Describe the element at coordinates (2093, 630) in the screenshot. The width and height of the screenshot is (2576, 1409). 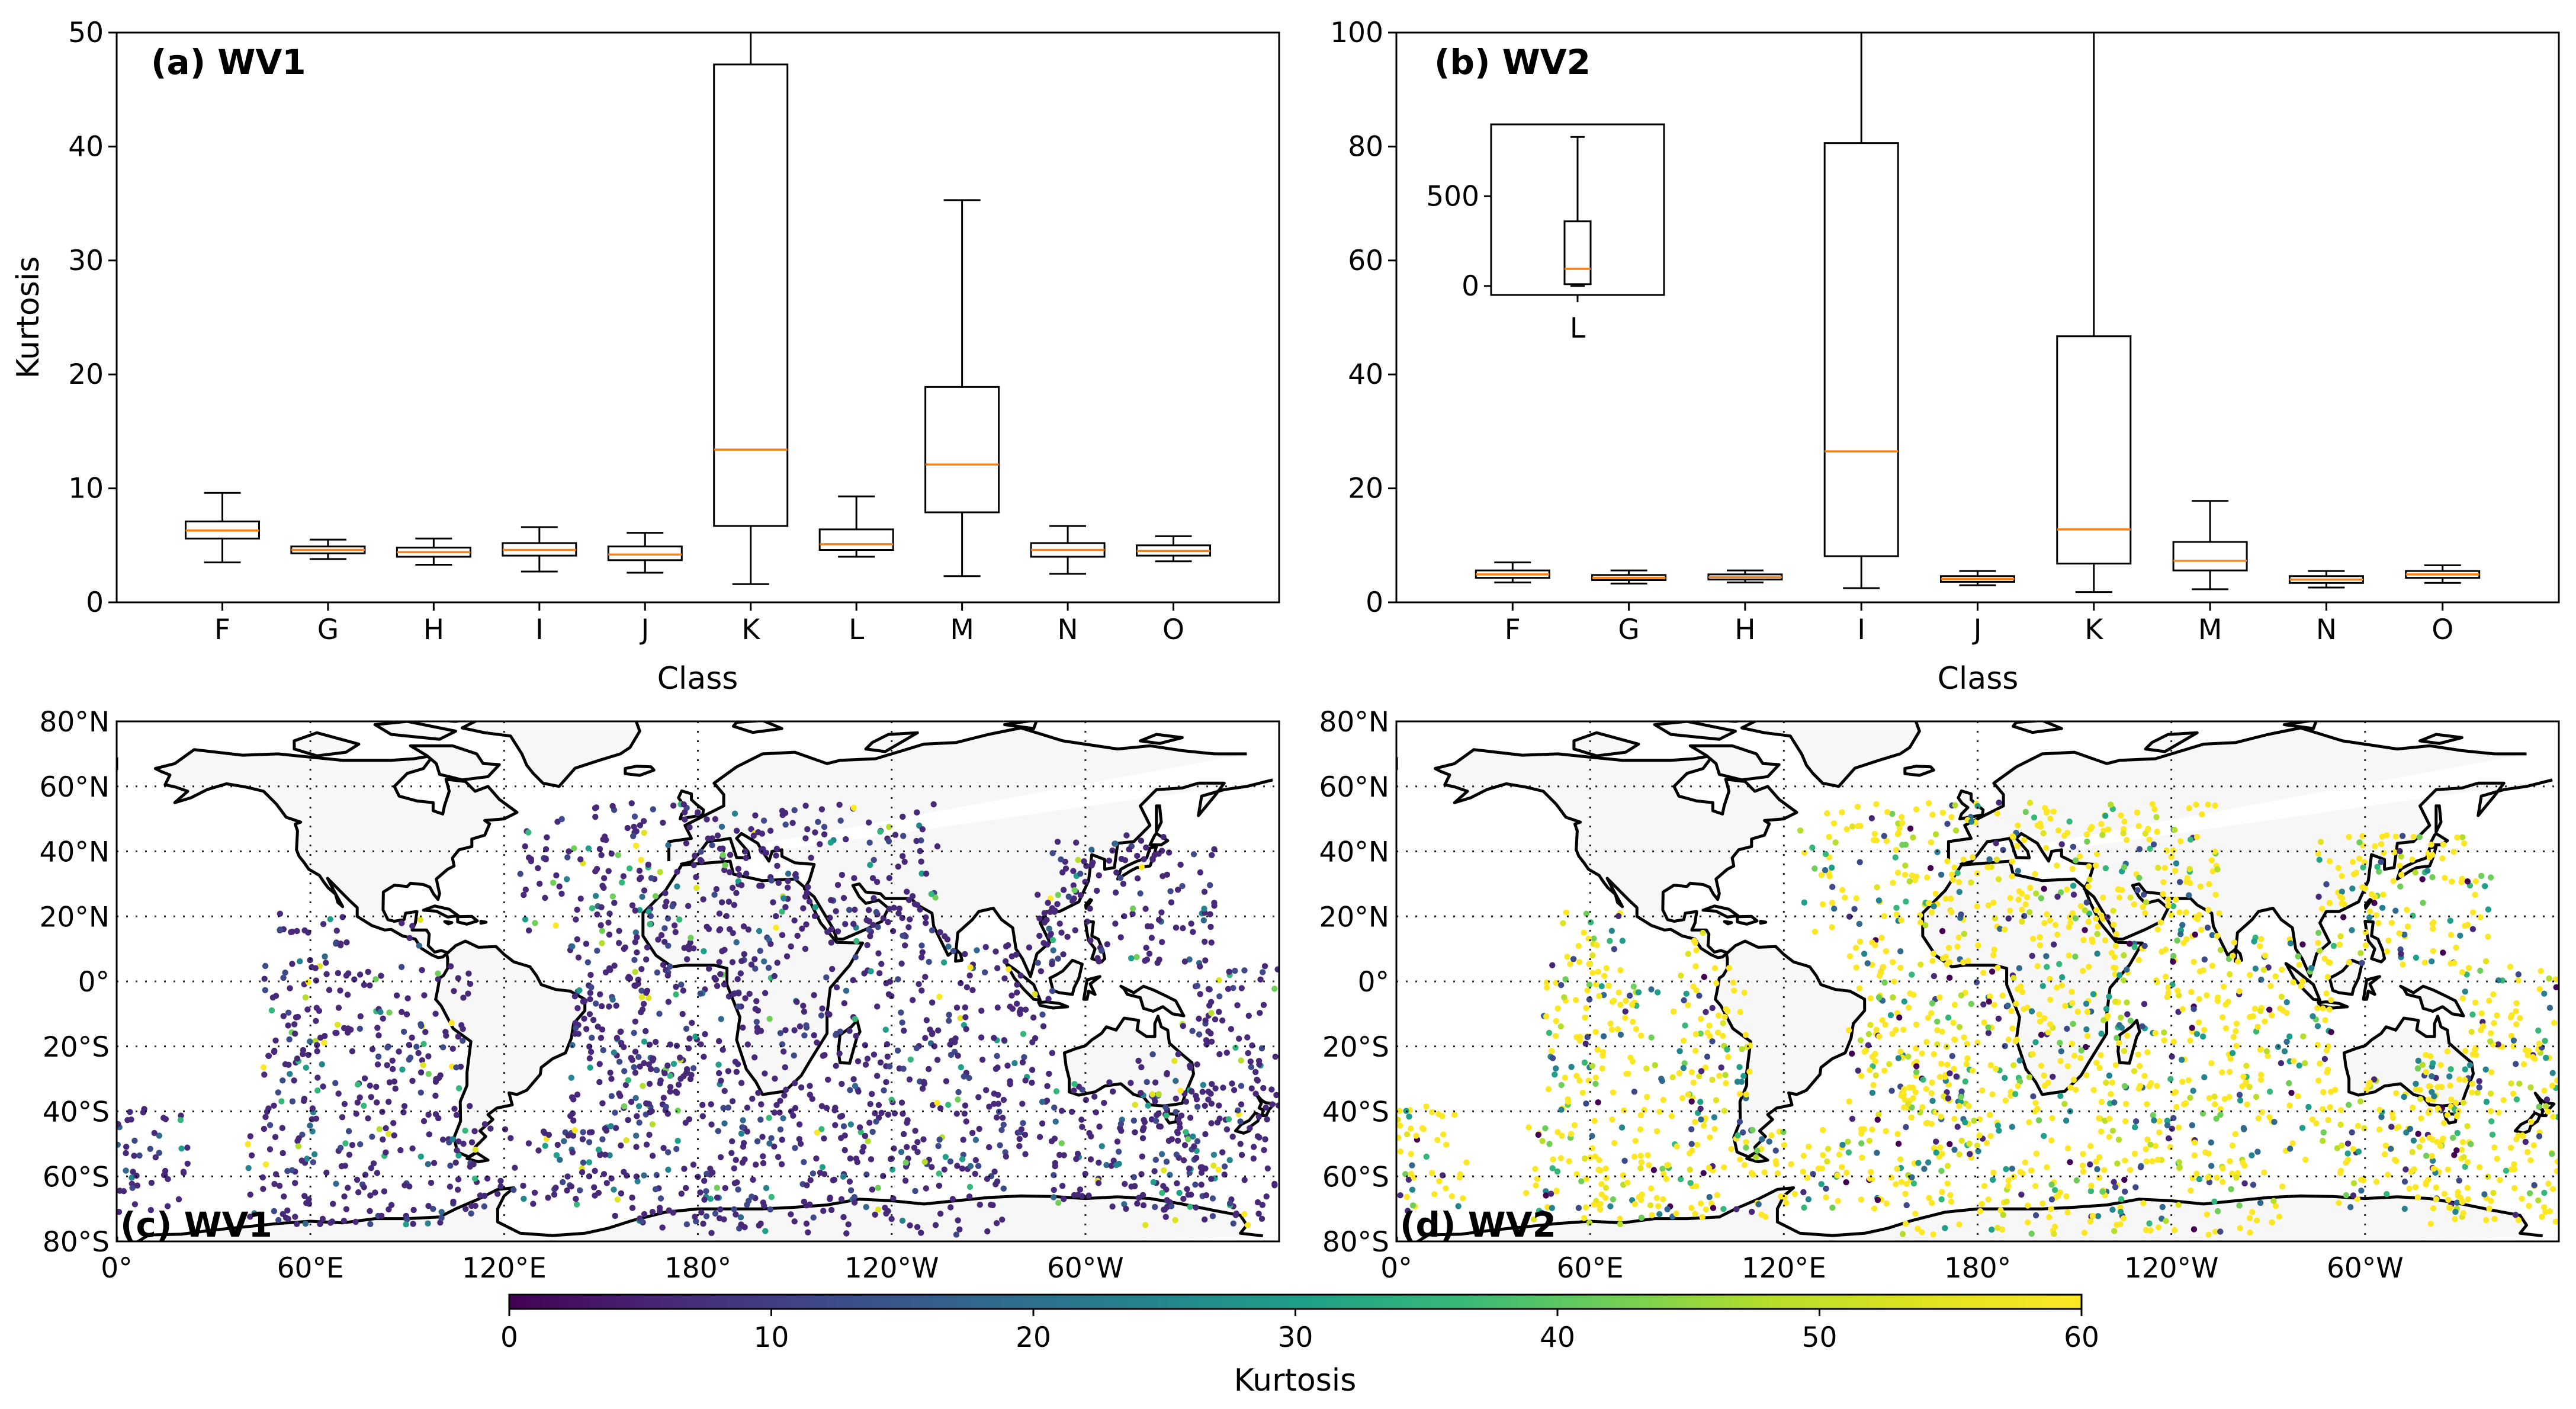
I see `x-tick-label: K` at that location.